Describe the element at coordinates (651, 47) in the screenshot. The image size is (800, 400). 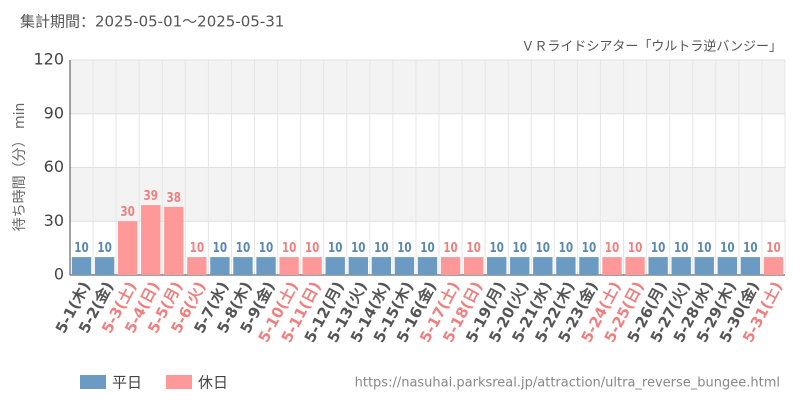
I see `chart-subtitle: ＶＲライドシアター「ウルトラ逆バンジー」` at that location.